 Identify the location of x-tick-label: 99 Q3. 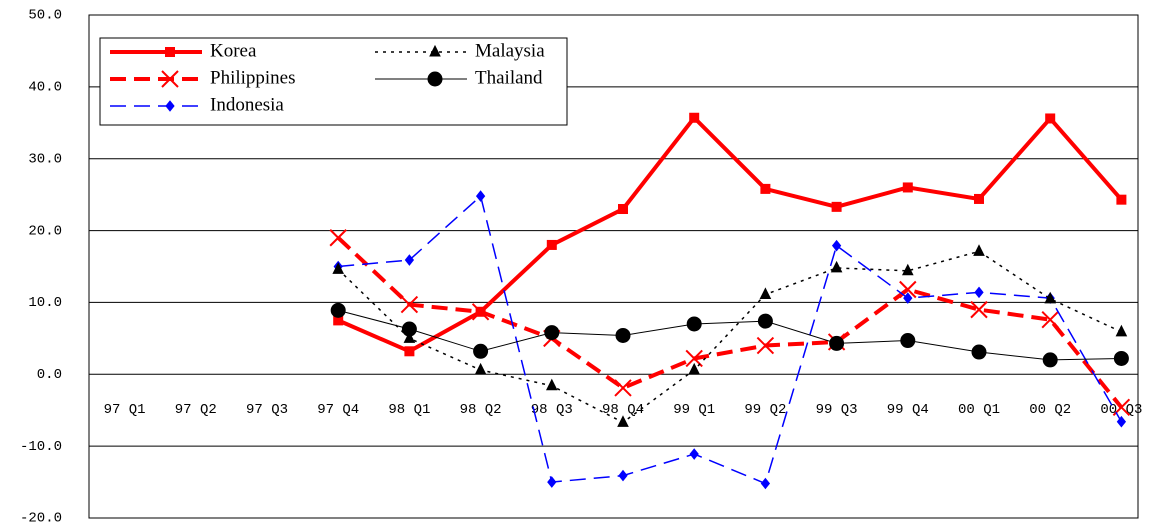
(837, 410).